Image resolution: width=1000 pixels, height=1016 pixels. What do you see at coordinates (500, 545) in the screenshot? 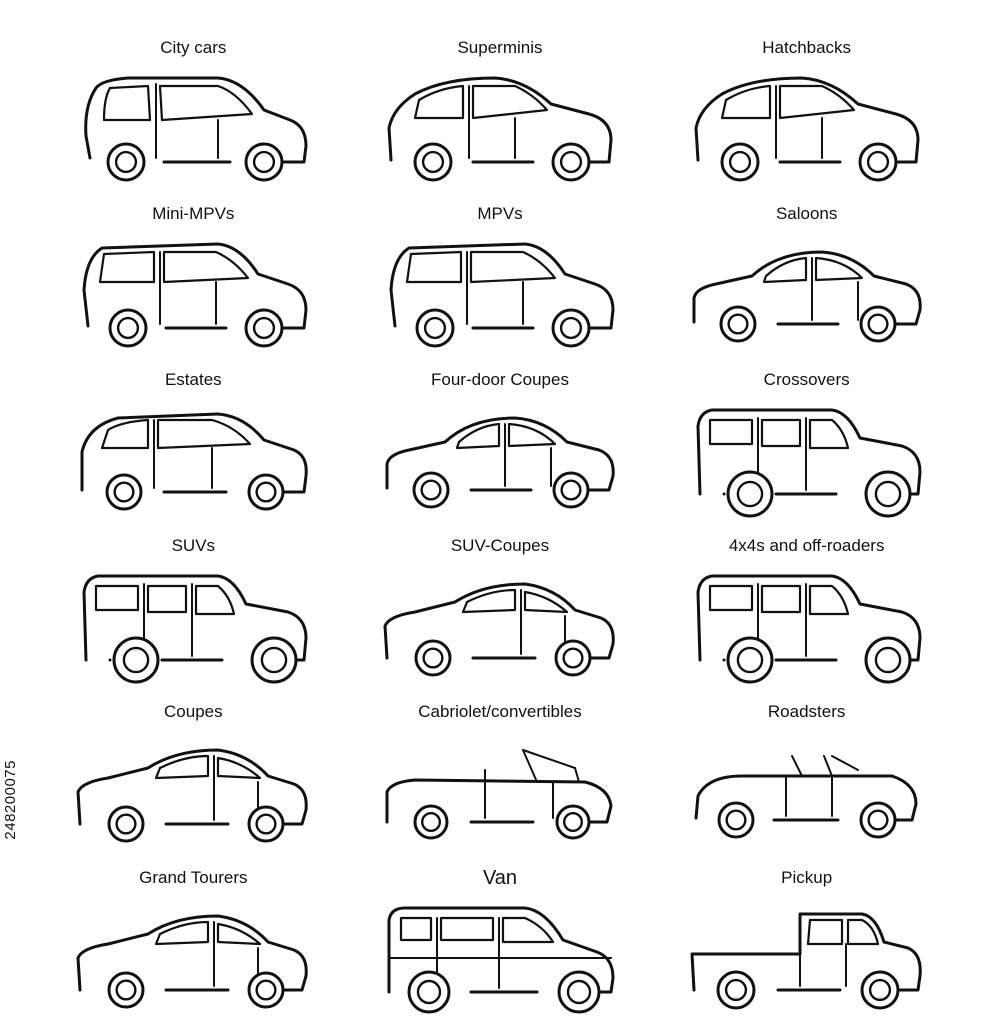
I see `vehicle-label: SUV-Coupes` at bounding box center [500, 545].